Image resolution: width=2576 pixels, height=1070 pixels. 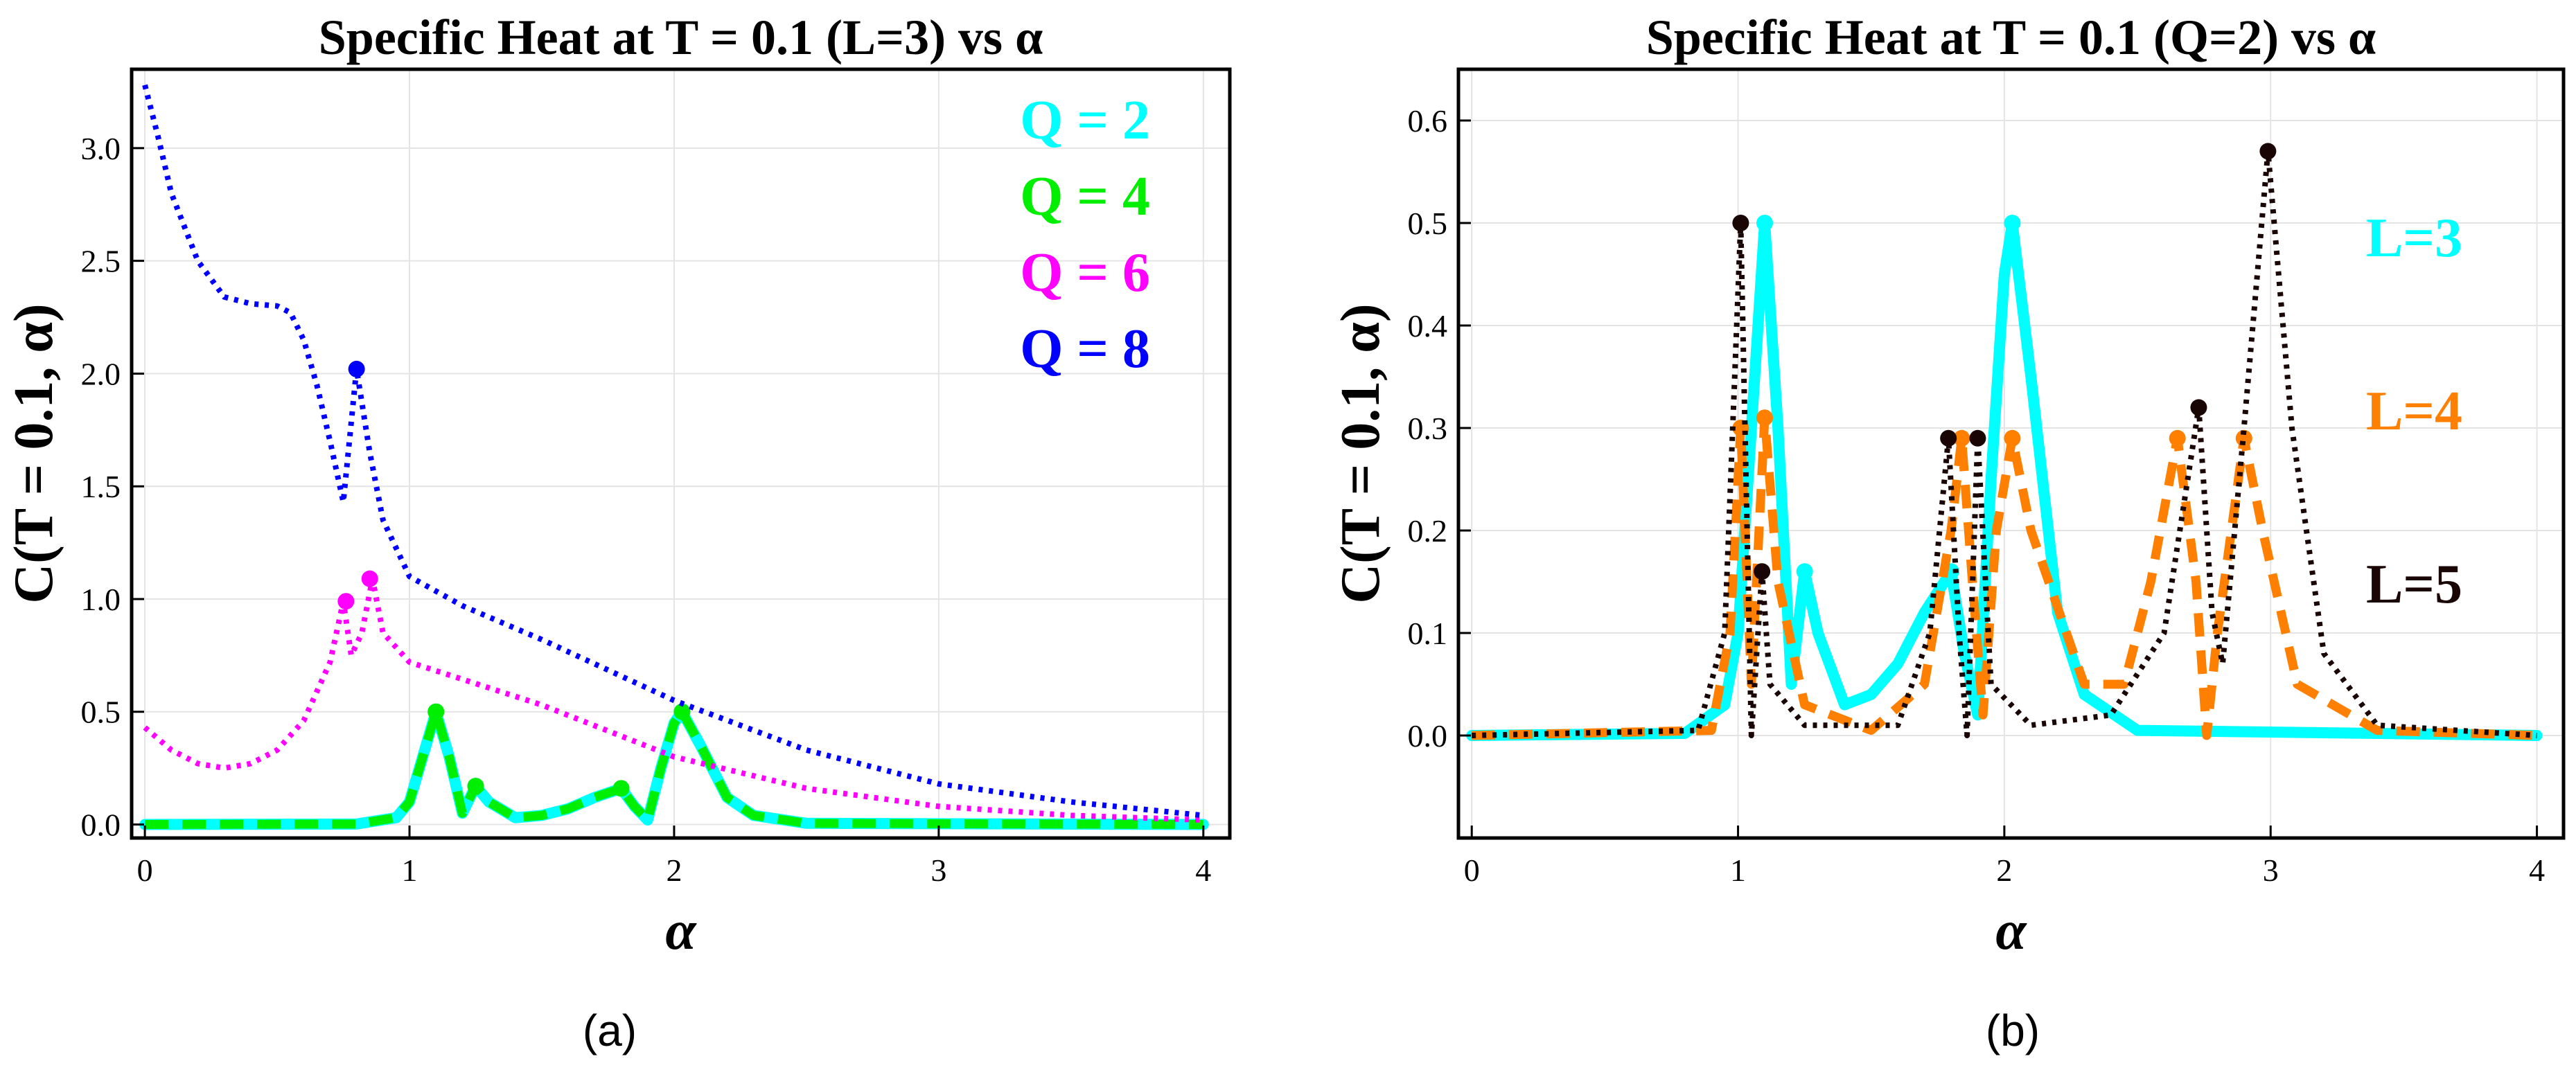 I want to click on legend-entry: Q = 2, so click(x=1085, y=120).